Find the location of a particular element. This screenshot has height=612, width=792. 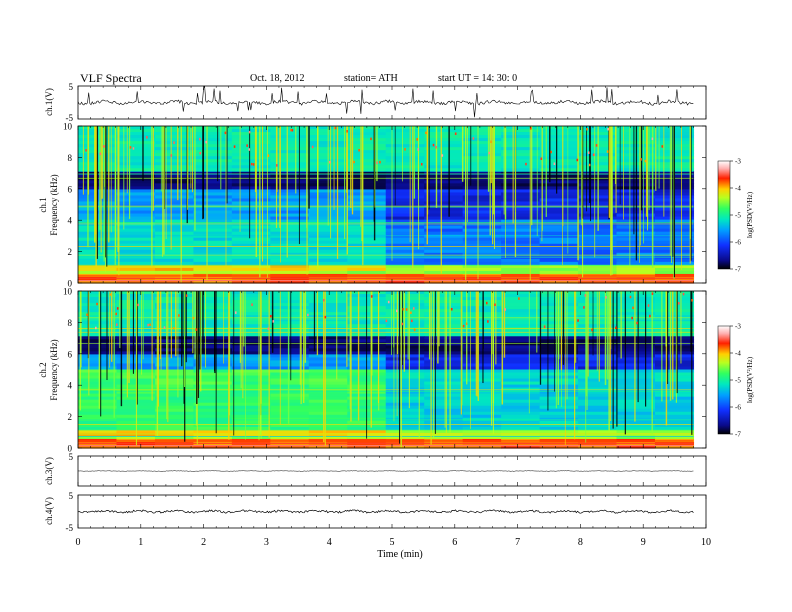

ch2-colorbar-label: log(PSD(V²/Hz) is located at coordinates (750, 379).